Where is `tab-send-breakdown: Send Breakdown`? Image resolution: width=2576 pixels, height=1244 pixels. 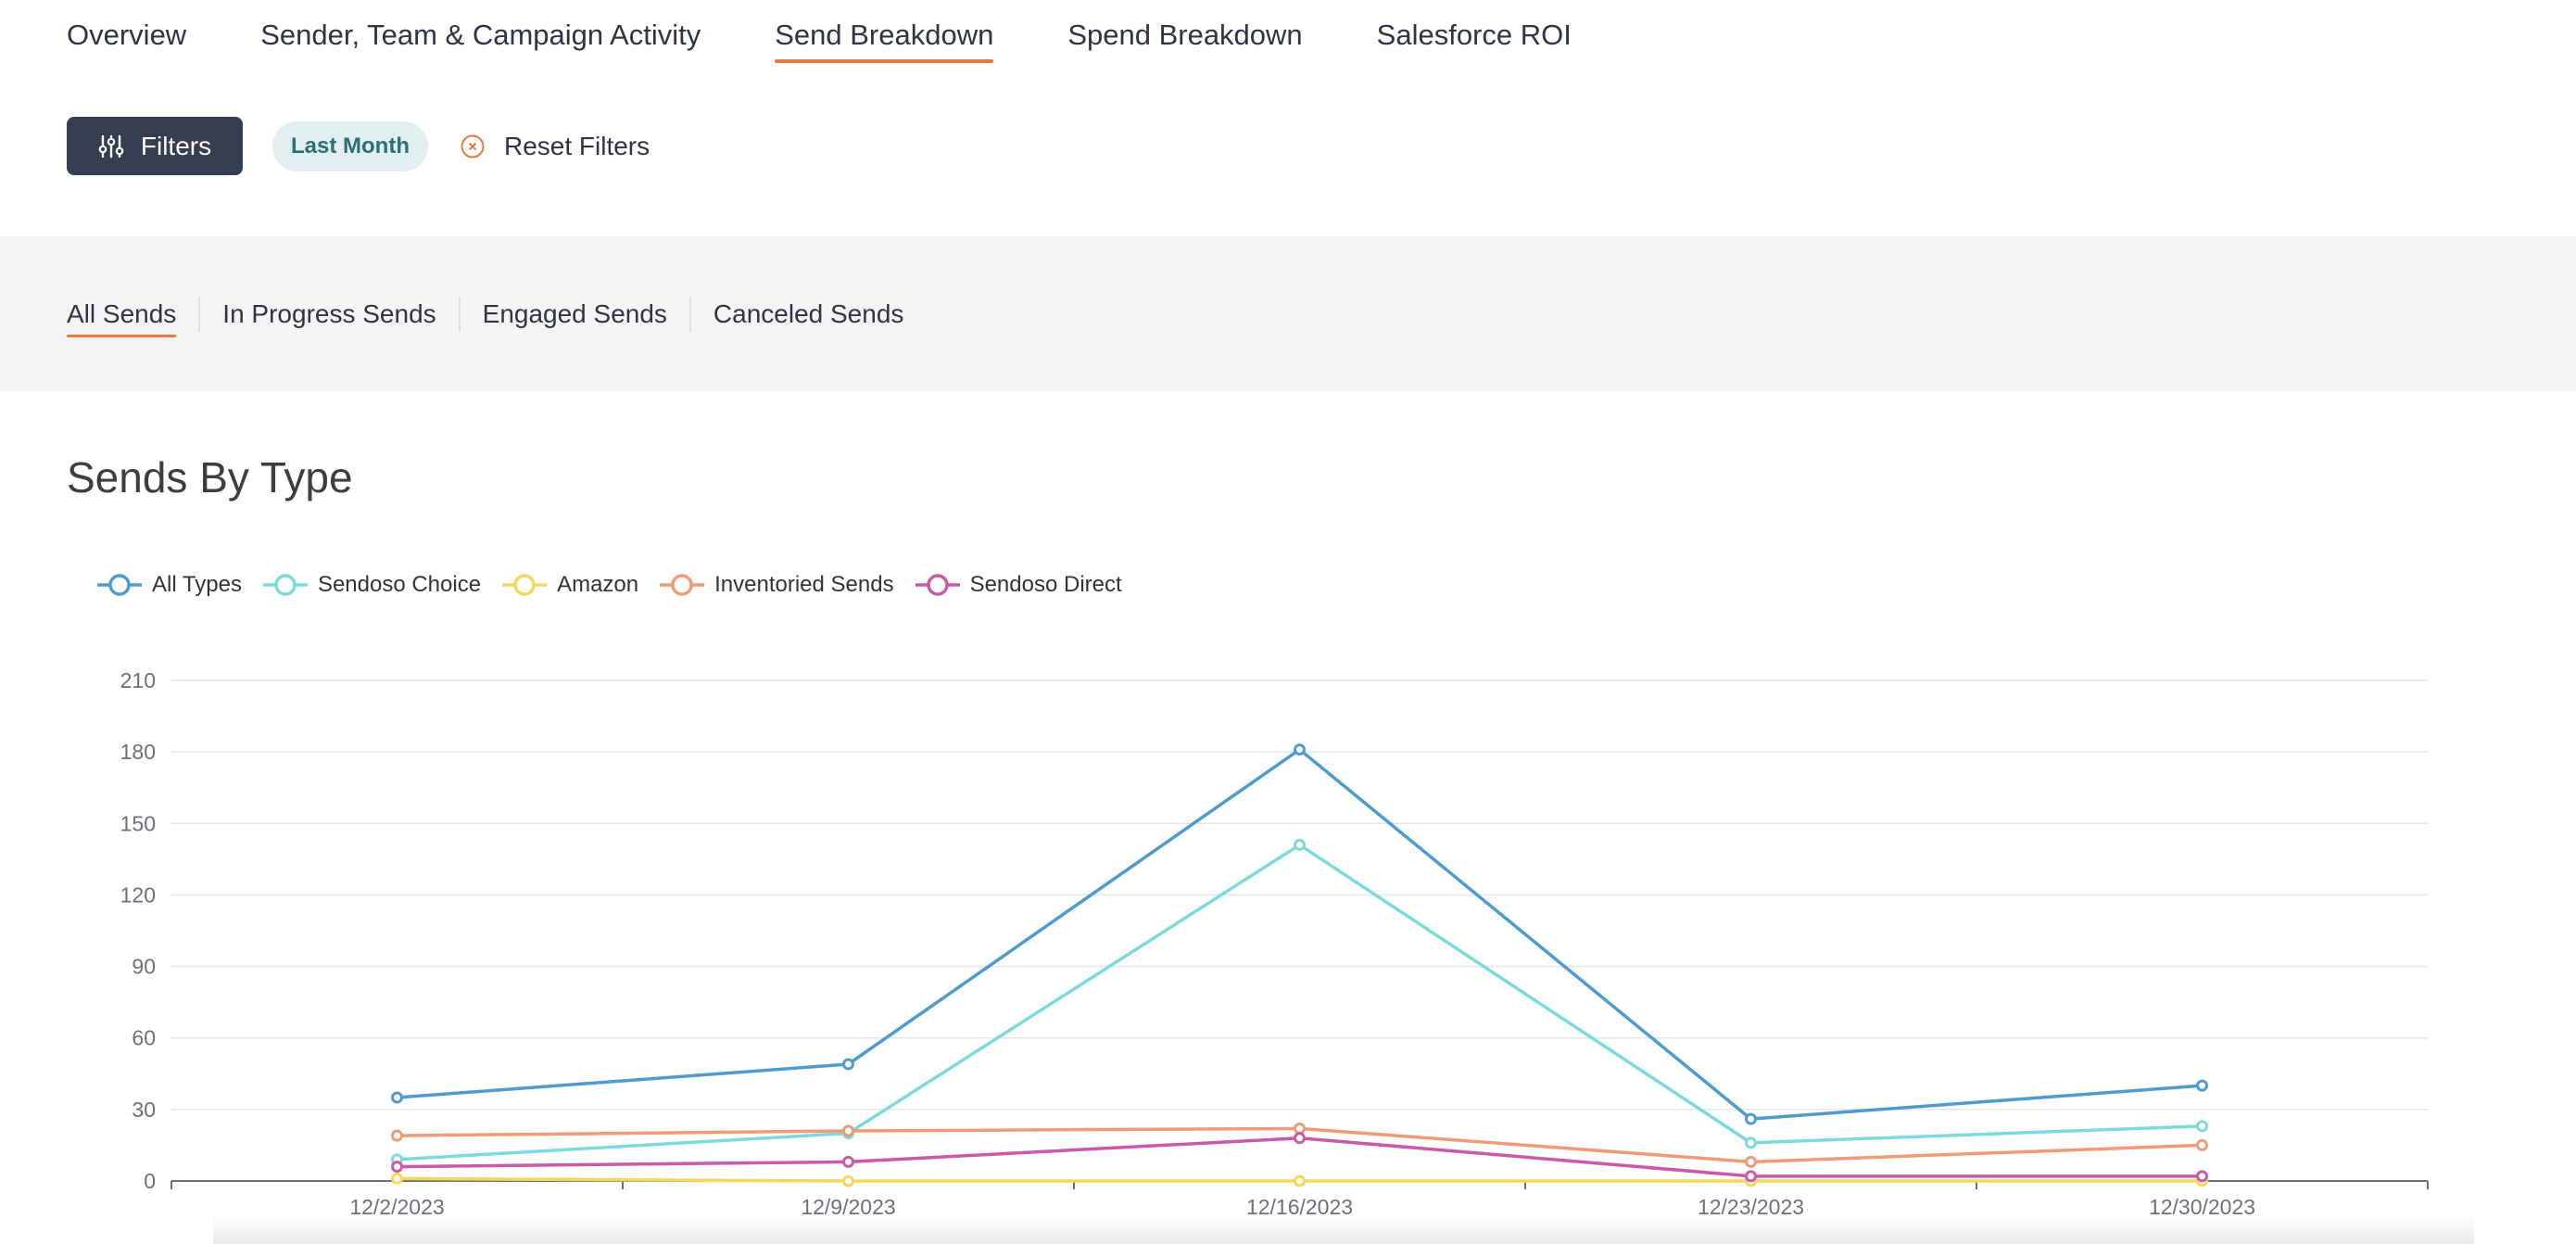 tab-send-breakdown: Send Breakdown is located at coordinates (884, 33).